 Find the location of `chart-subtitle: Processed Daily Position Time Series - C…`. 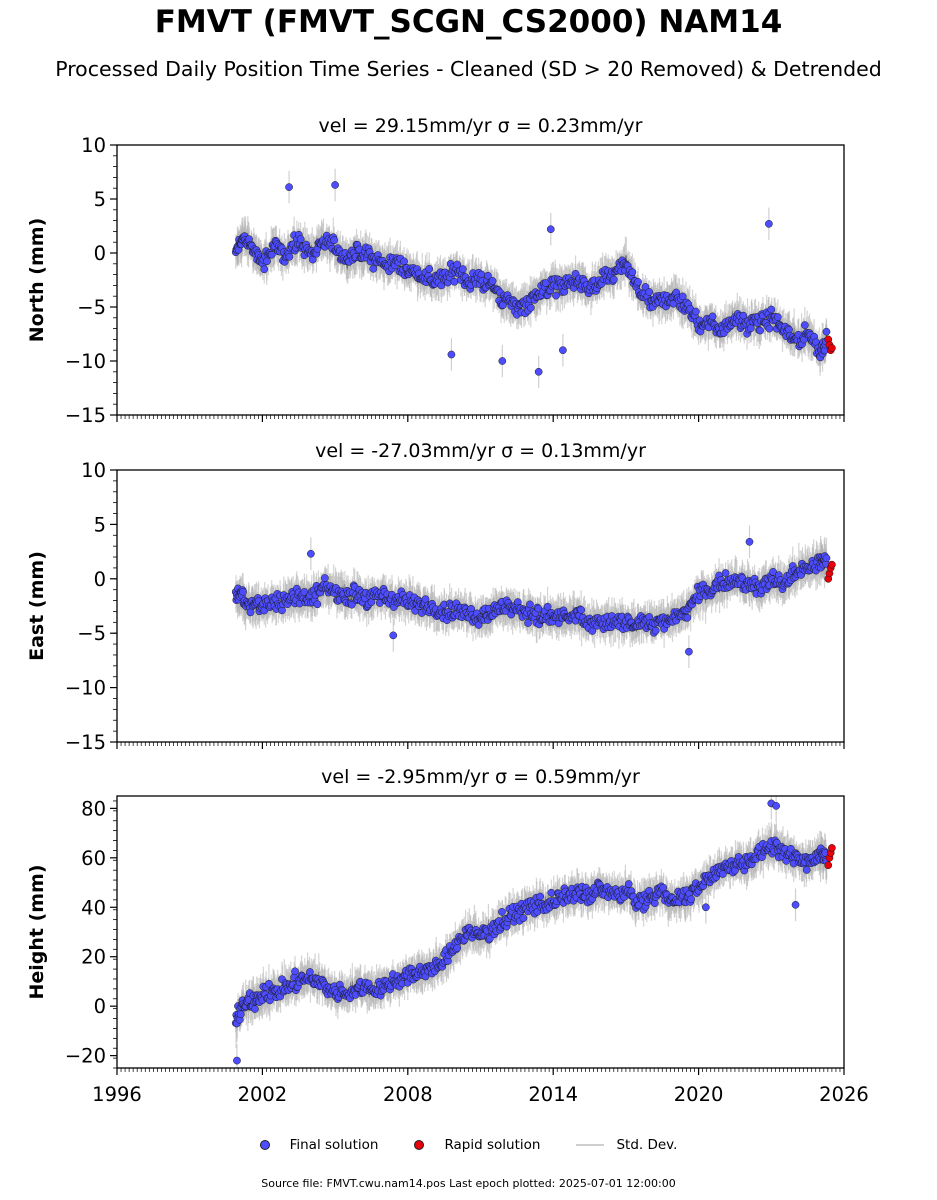

chart-subtitle: Processed Daily Position Time Series - C… is located at coordinates (468, 69).